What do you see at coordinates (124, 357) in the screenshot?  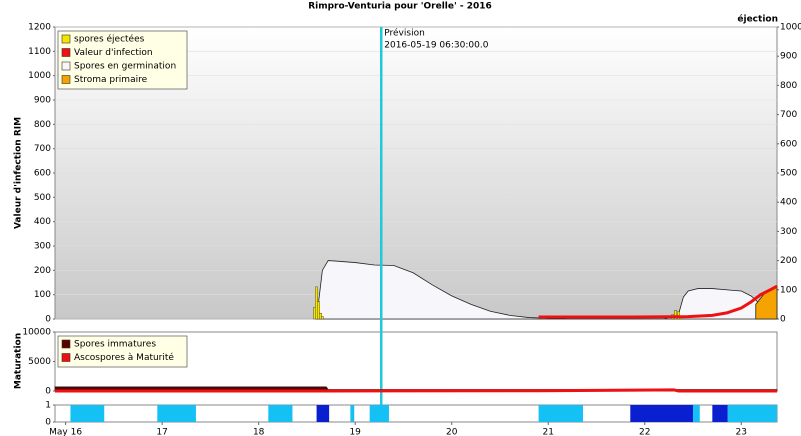 I see `legend-label: Ascospores à Maturité` at bounding box center [124, 357].